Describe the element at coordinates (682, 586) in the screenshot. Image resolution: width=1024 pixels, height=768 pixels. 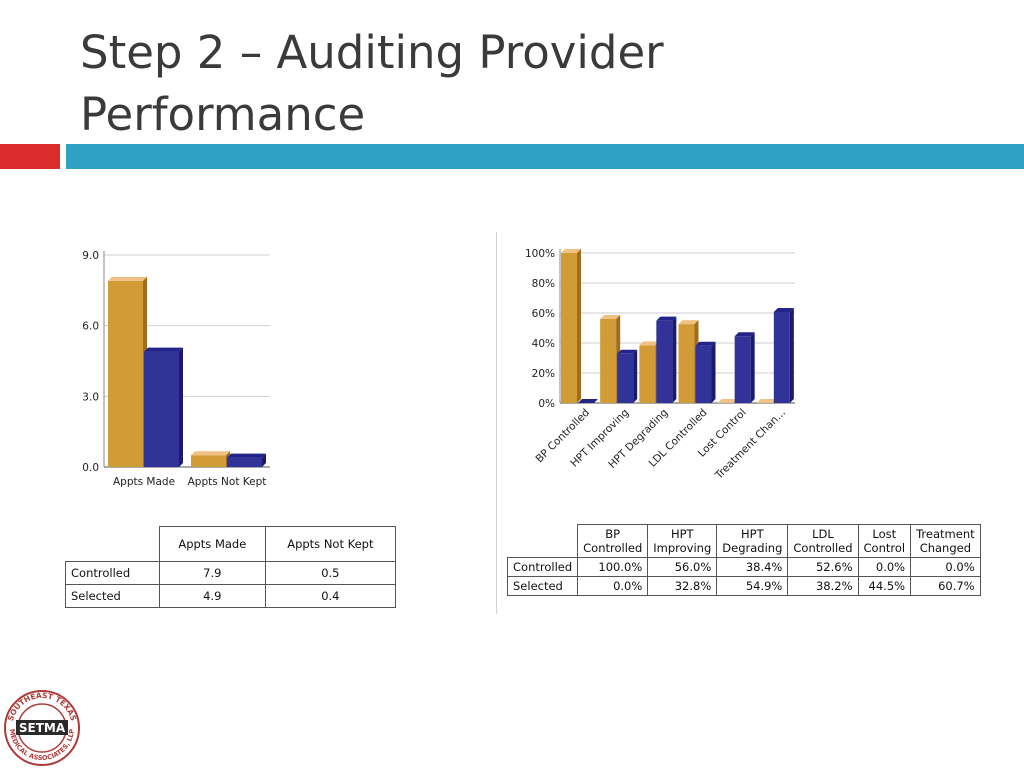
I see `table-cell: 32.8%` at that location.